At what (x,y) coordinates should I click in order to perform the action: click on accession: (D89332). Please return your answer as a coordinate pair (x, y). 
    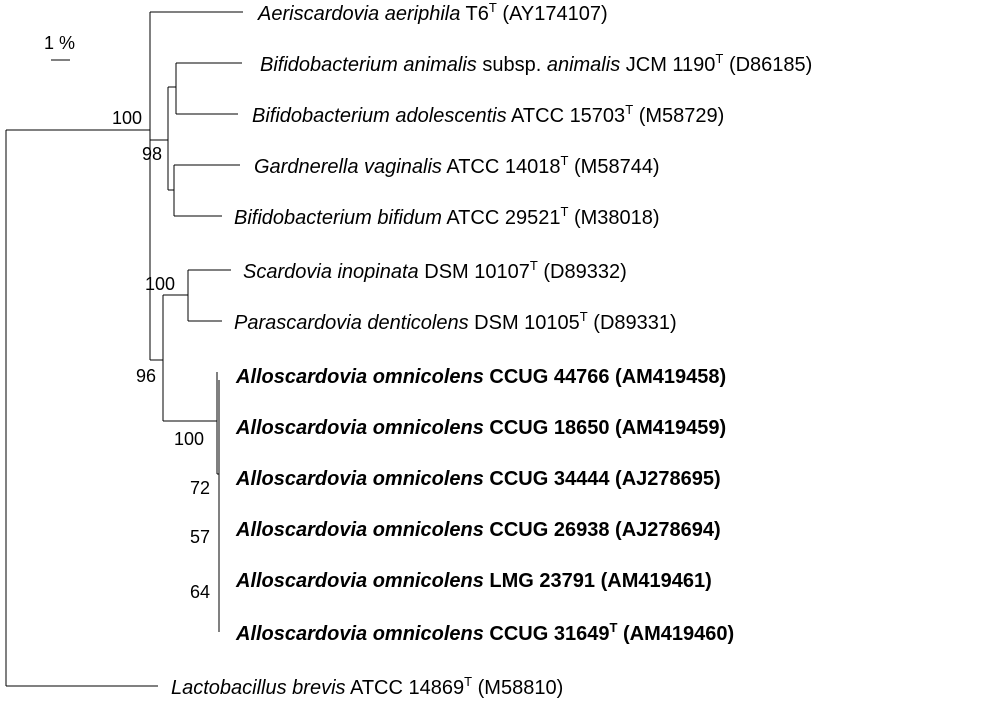
    Looking at the image, I should click on (584, 272).